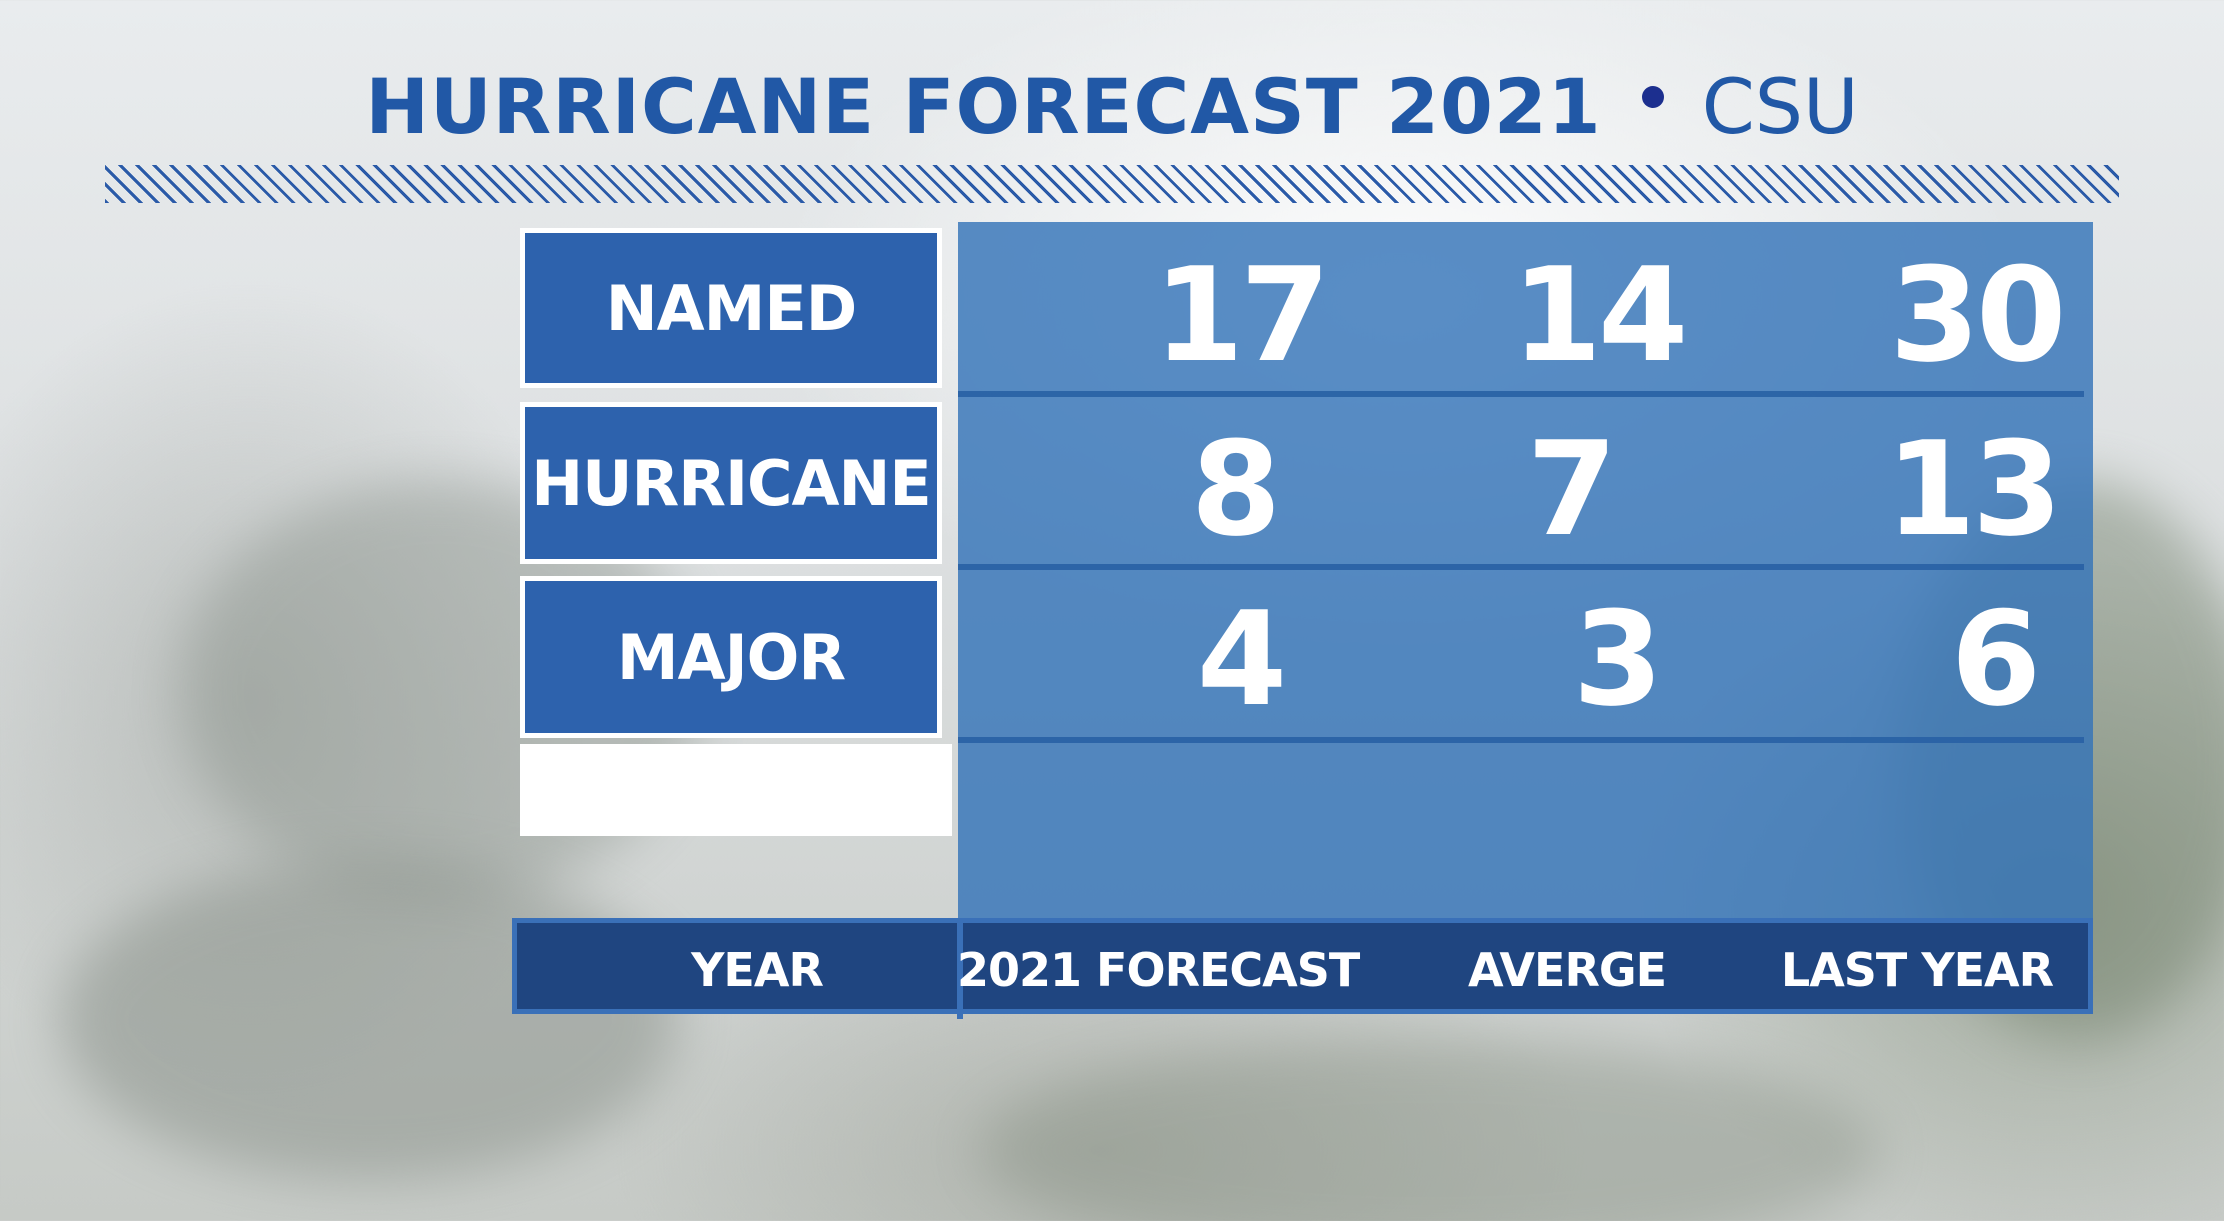 The image size is (2224, 1221). I want to click on major-forecast-value: 4, so click(1241, 659).